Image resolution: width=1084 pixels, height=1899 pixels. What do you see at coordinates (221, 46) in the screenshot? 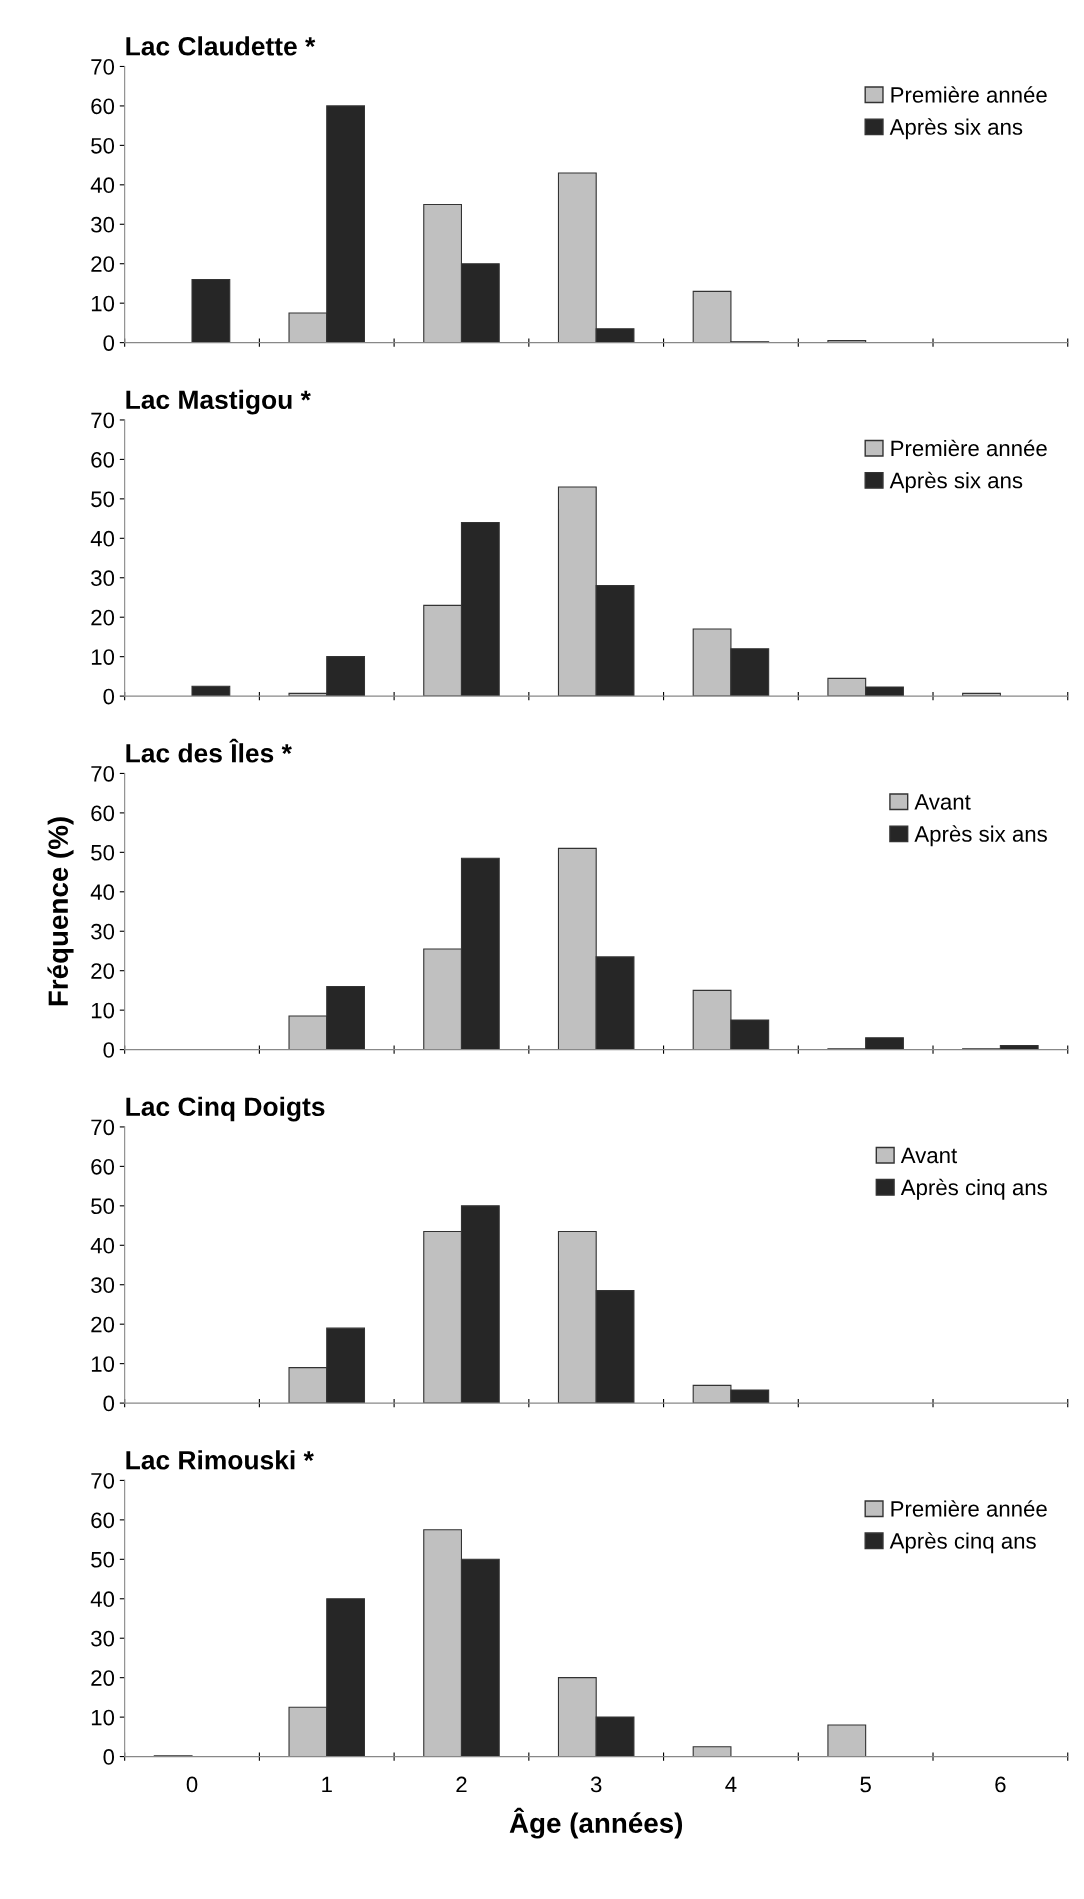
I see `chart-title: Lac Claudette *` at bounding box center [221, 46].